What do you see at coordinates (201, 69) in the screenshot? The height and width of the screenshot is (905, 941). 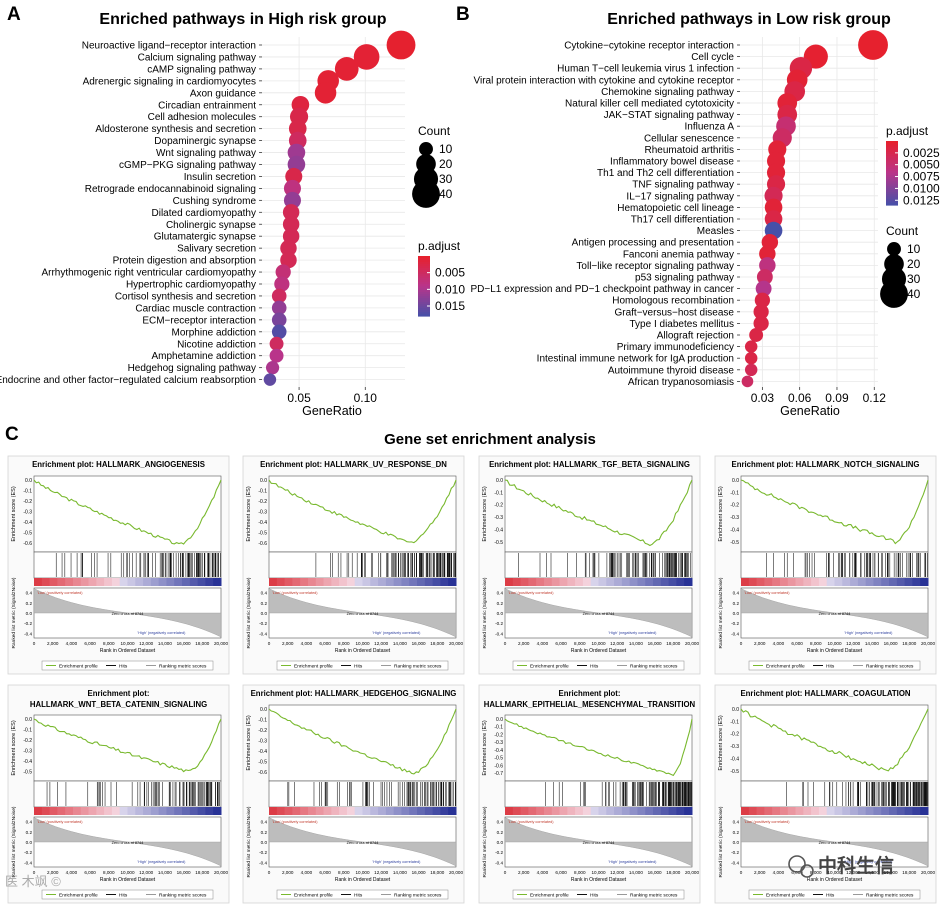 I see `a-pathway-label: cAMP signaling pathway` at bounding box center [201, 69].